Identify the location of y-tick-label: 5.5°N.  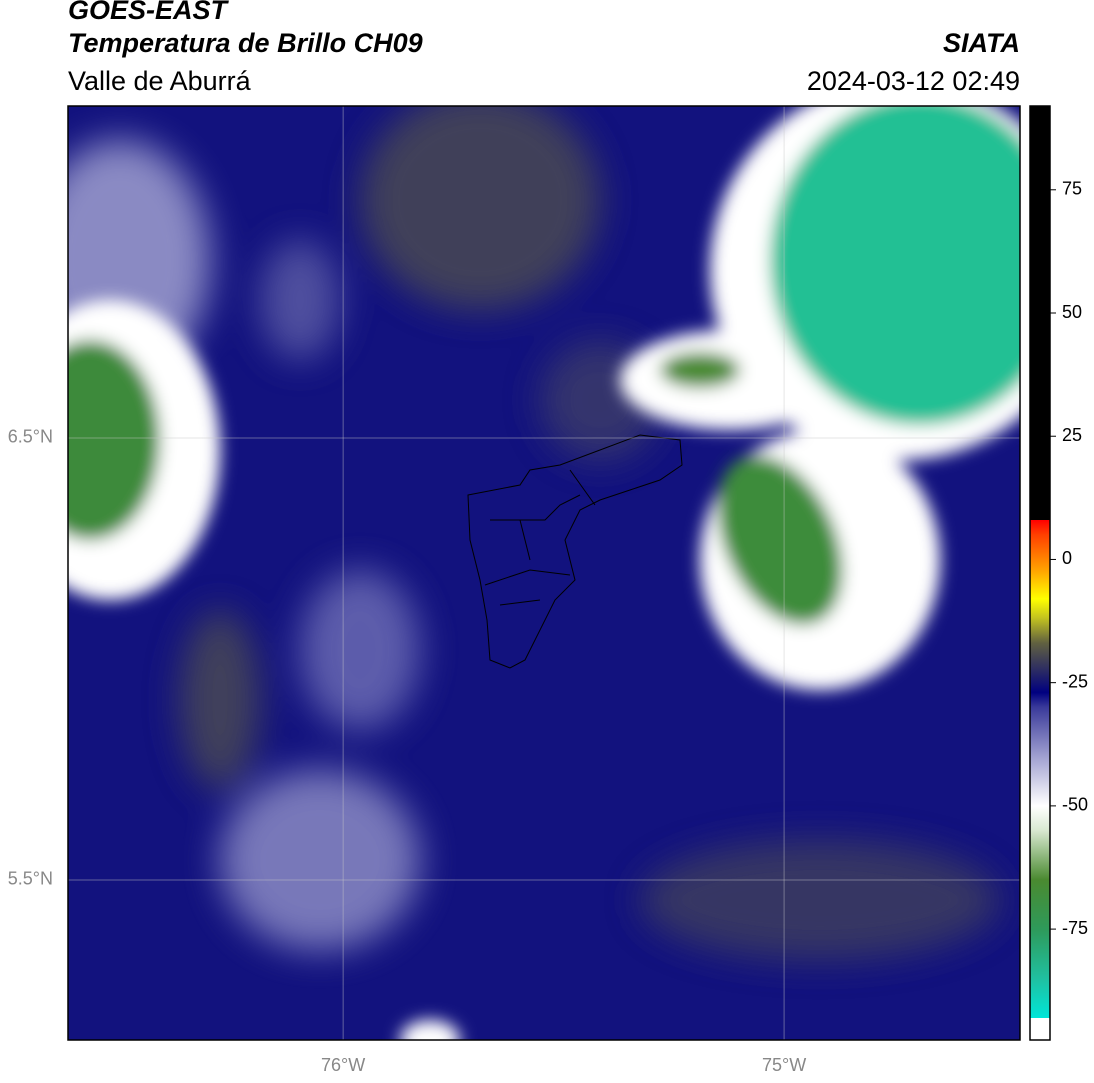
(30, 879).